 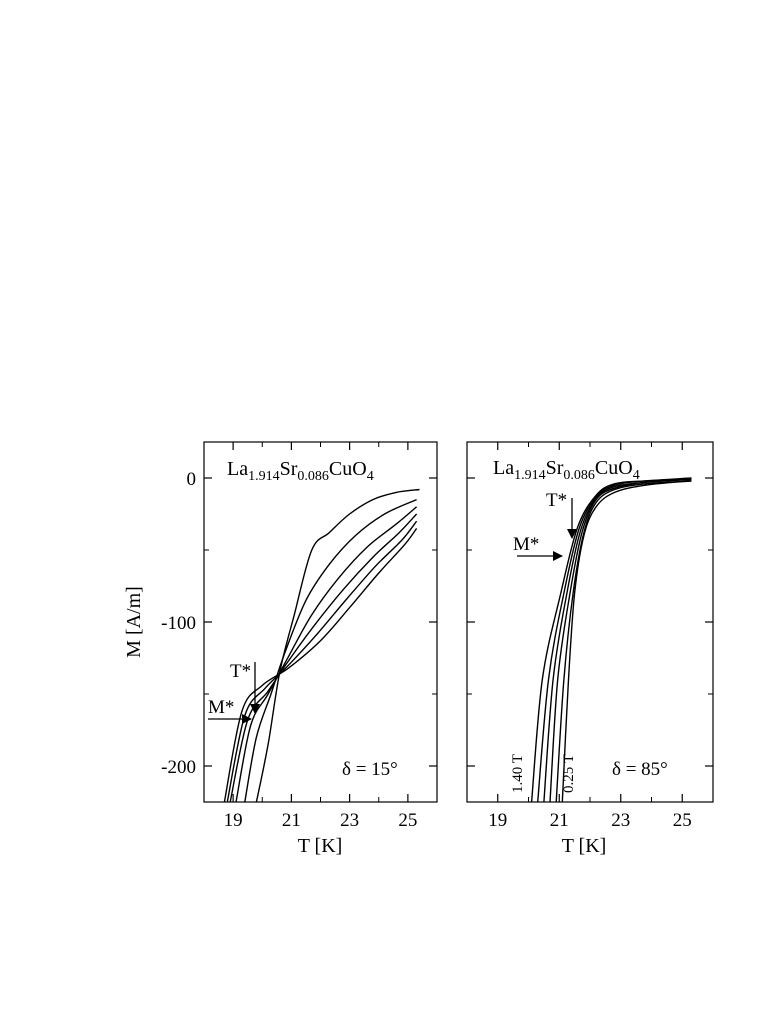 I want to click on axis-ticks: 19 21 23 25 0 -100 -200, so click(x=299, y=636).